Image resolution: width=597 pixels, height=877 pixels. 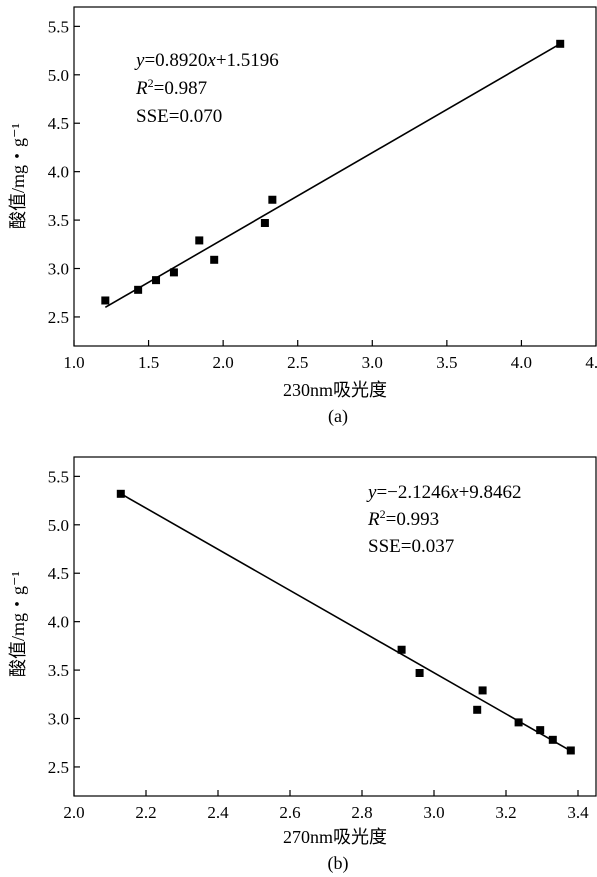 I want to click on y-tick-label-b-2: 3.5, so click(x=58, y=670).